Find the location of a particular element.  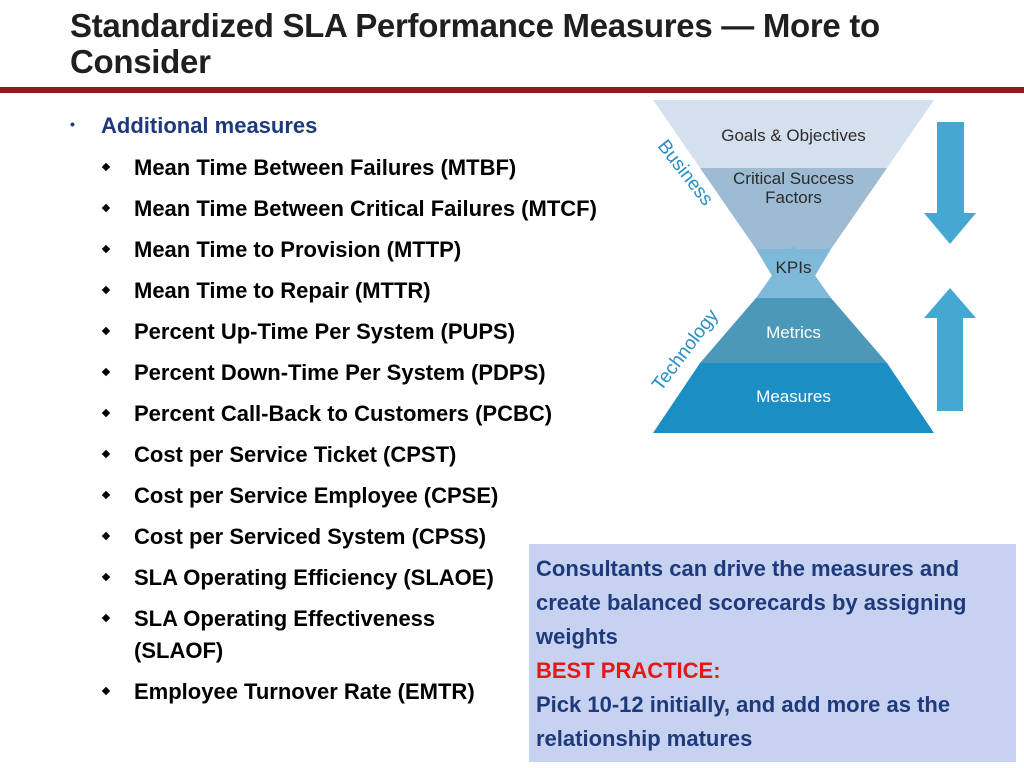

list-item: Cost per Service Employee (CPSE) is located at coordinates (370, 496).